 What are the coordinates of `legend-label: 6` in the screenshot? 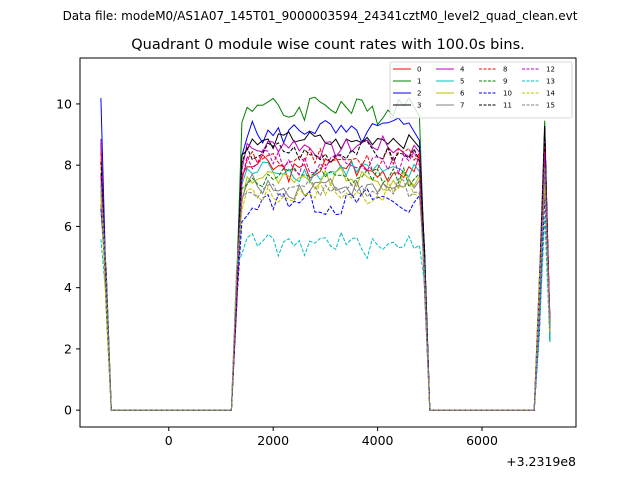 It's located at (462, 94).